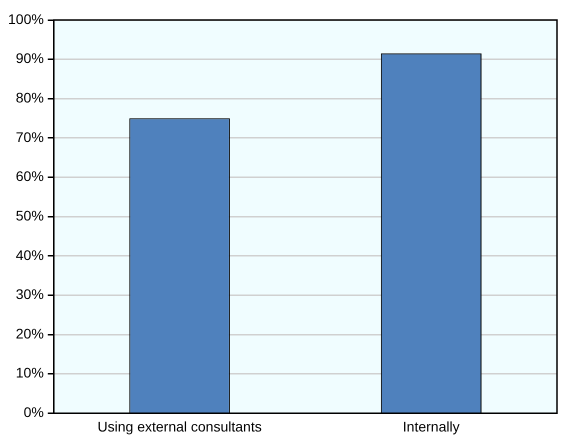 The width and height of the screenshot is (567, 436). I want to click on y-tick-label: 80%, so click(30, 98).